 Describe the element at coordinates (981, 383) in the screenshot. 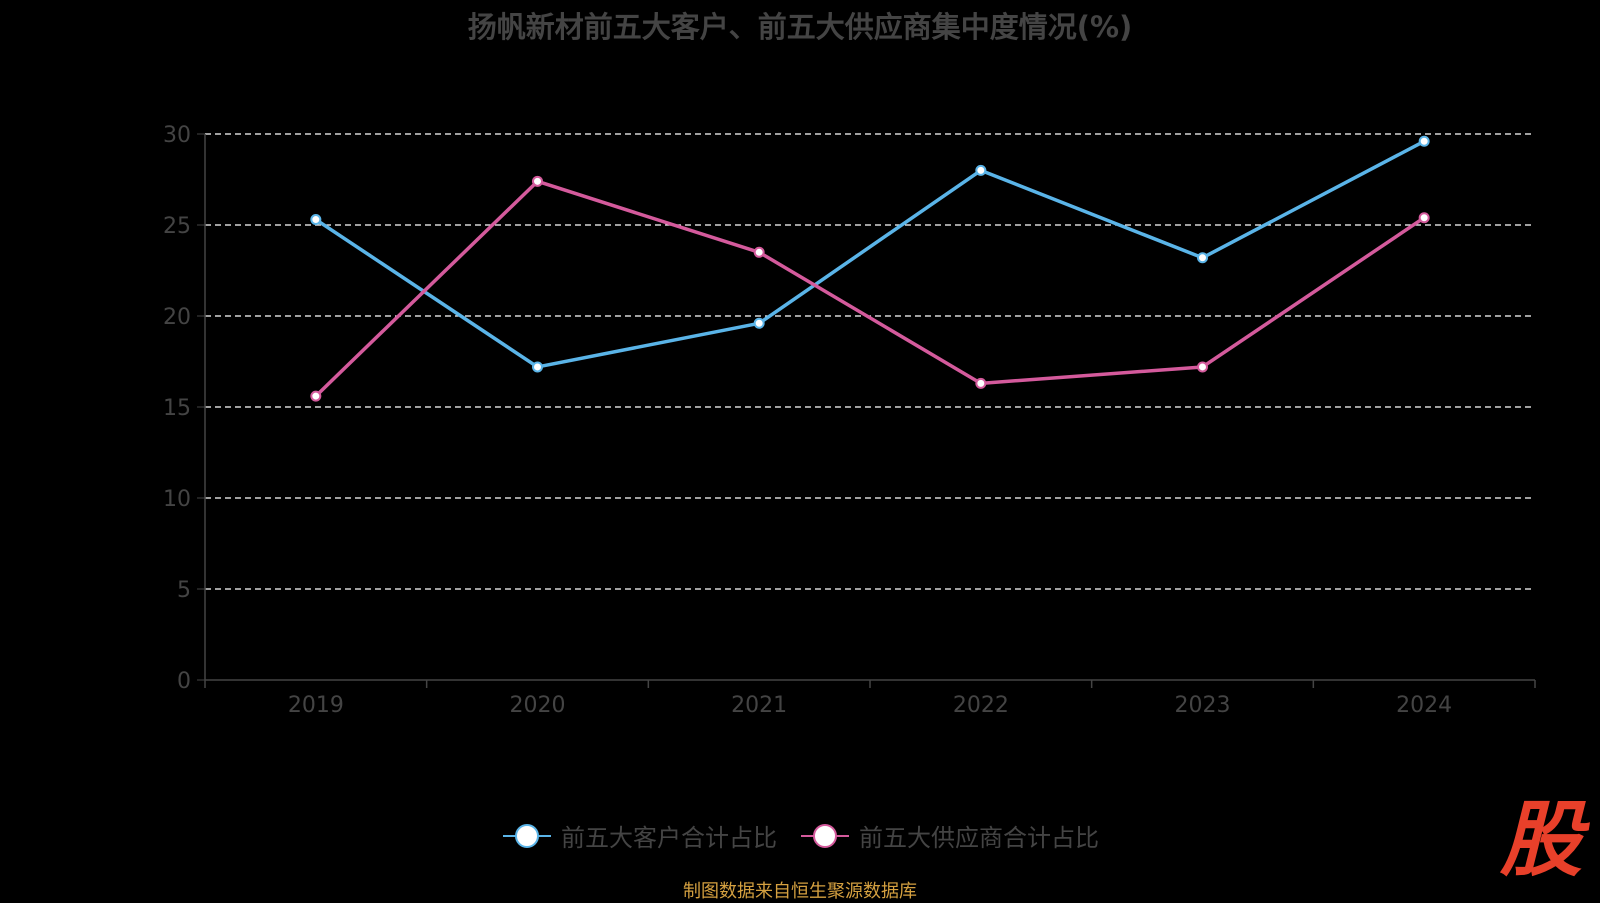

I see `series-1-point-2022` at that location.